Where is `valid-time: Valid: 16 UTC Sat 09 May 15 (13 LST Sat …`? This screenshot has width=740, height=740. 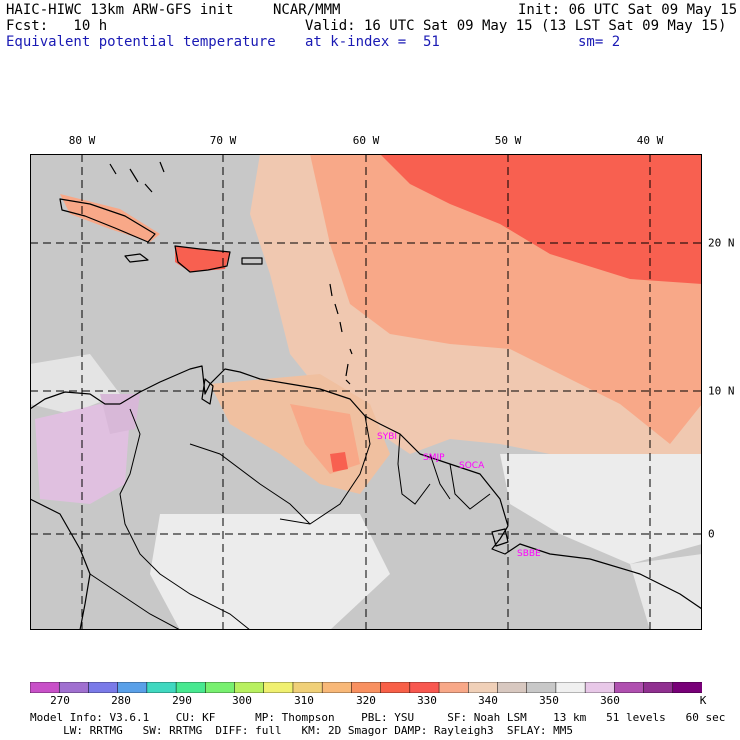 valid-time: Valid: 16 UTC Sat 09 May 15 (13 LST Sat … is located at coordinates (516, 26).